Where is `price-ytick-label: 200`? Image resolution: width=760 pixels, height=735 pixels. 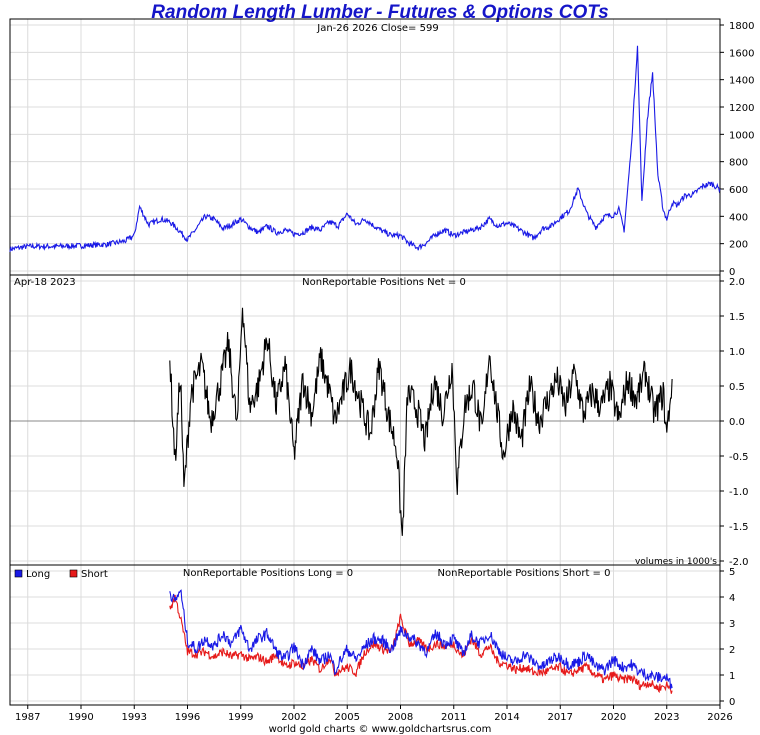 price-ytick-label: 200 is located at coordinates (738, 245).